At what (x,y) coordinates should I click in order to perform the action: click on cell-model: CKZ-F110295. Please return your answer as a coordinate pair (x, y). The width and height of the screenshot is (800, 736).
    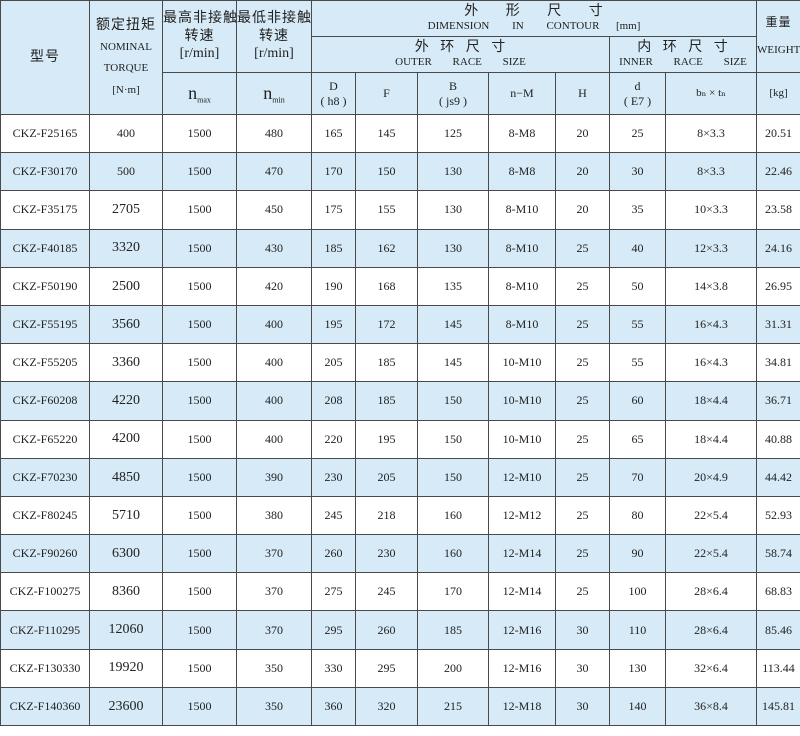
    Looking at the image, I should click on (45, 630).